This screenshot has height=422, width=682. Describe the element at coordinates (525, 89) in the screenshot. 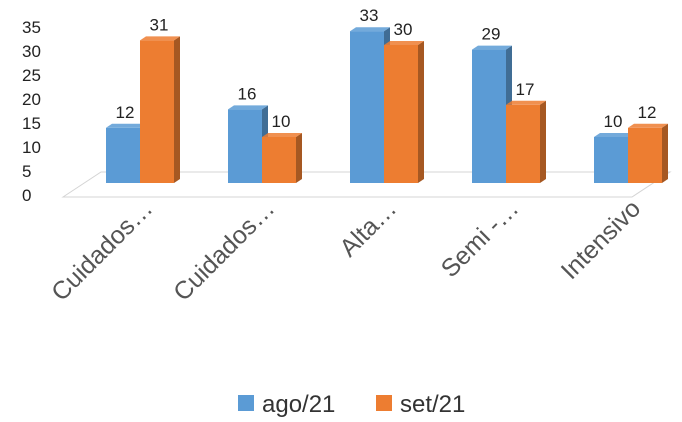

I see `data-label: 17` at that location.